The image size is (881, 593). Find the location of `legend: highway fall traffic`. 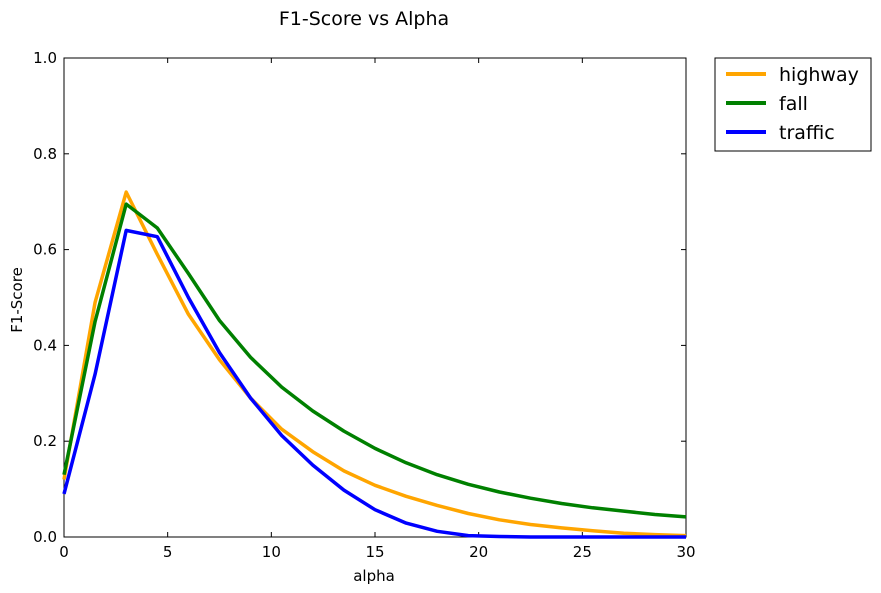

legend: highway fall traffic is located at coordinates (793, 104).